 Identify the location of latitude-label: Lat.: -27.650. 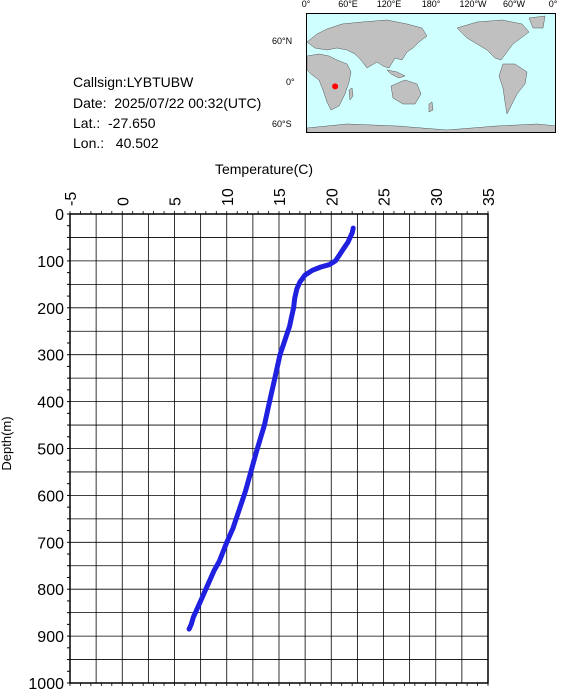
(114, 123).